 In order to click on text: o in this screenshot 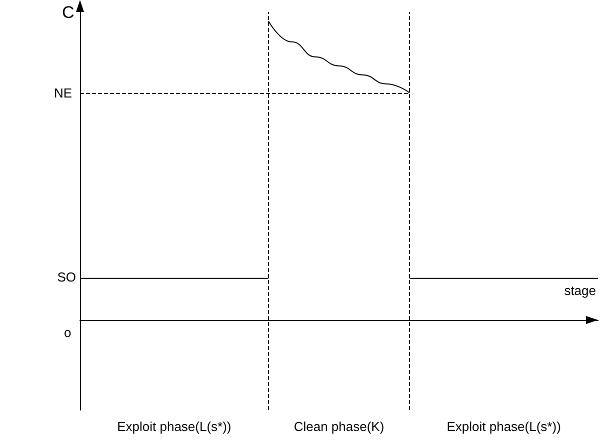, I will do `click(68, 332)`.